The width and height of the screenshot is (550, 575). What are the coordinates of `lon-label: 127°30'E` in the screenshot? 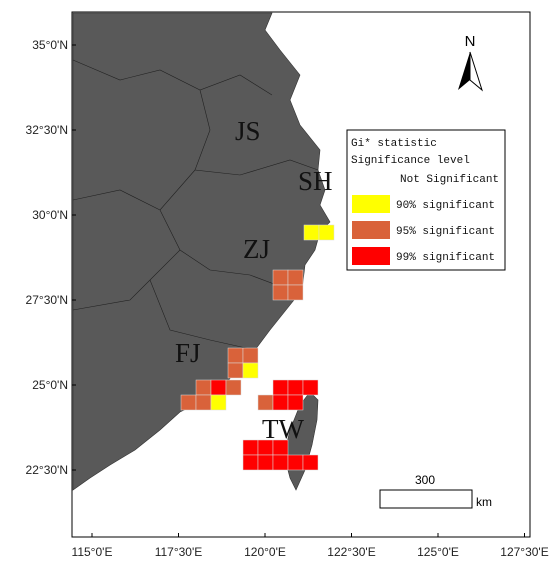 It's located at (524, 552).